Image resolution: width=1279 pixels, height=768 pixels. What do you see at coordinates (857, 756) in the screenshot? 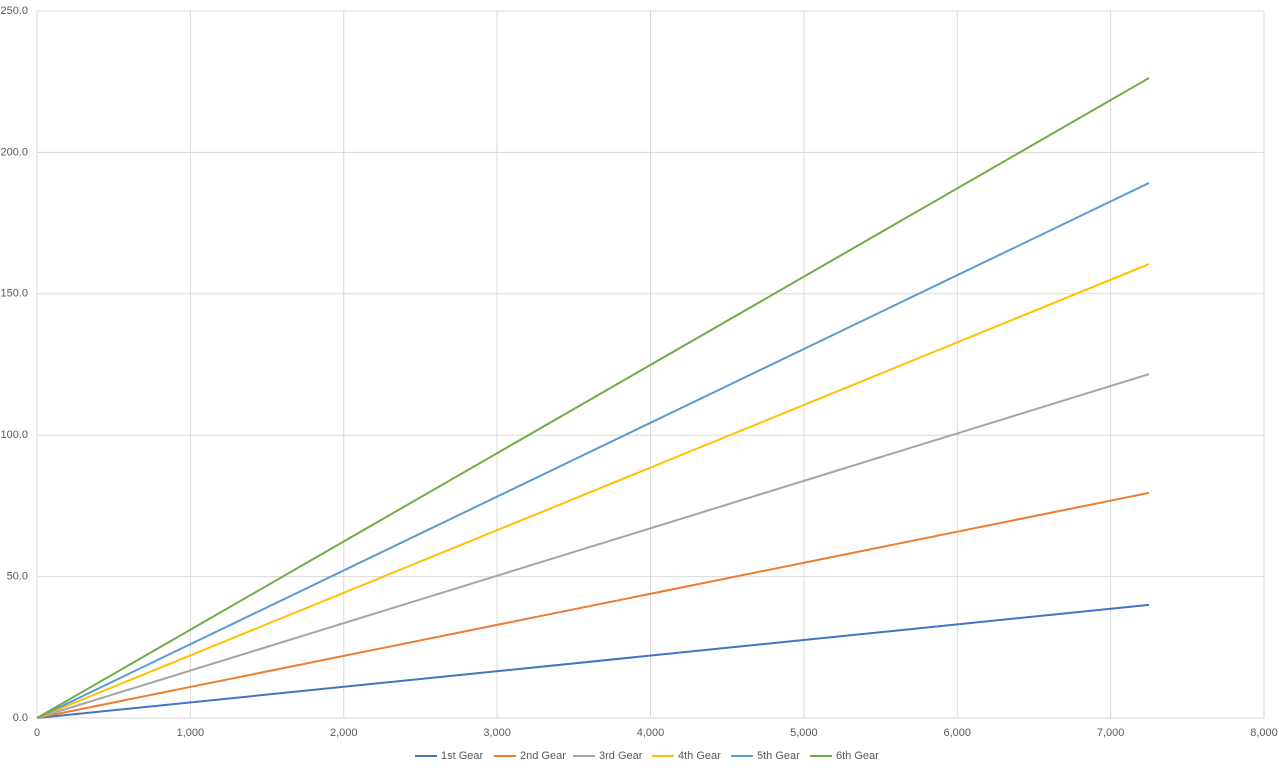
I see `legend-label: 6th Gear` at bounding box center [857, 756].